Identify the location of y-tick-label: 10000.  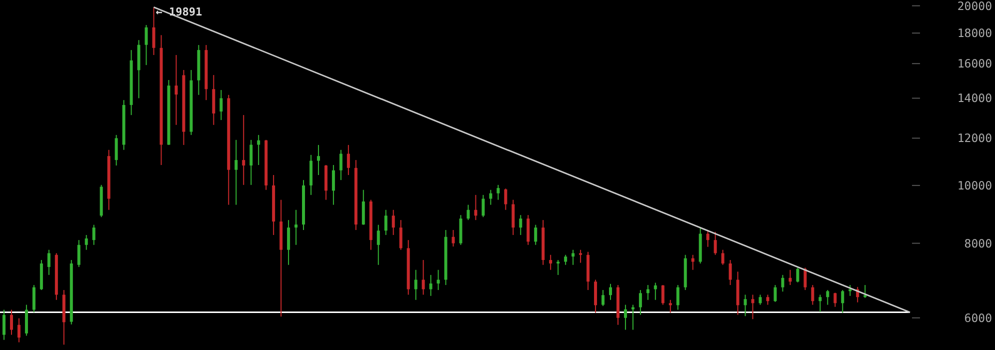
(974, 185).